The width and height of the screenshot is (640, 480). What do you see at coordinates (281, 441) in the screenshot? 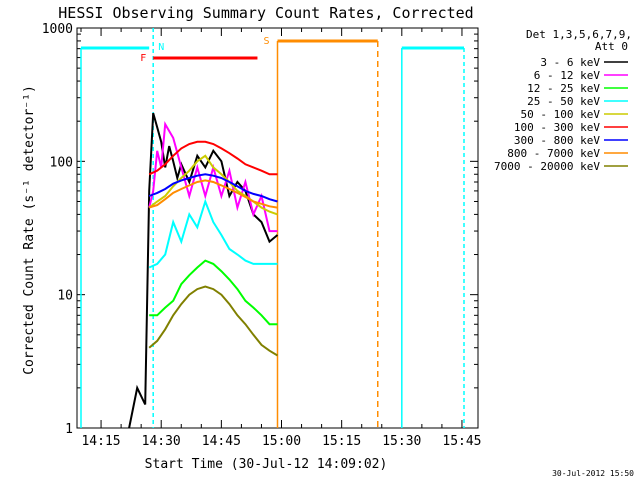
I see `x-tick-label: 15:00` at bounding box center [281, 441].